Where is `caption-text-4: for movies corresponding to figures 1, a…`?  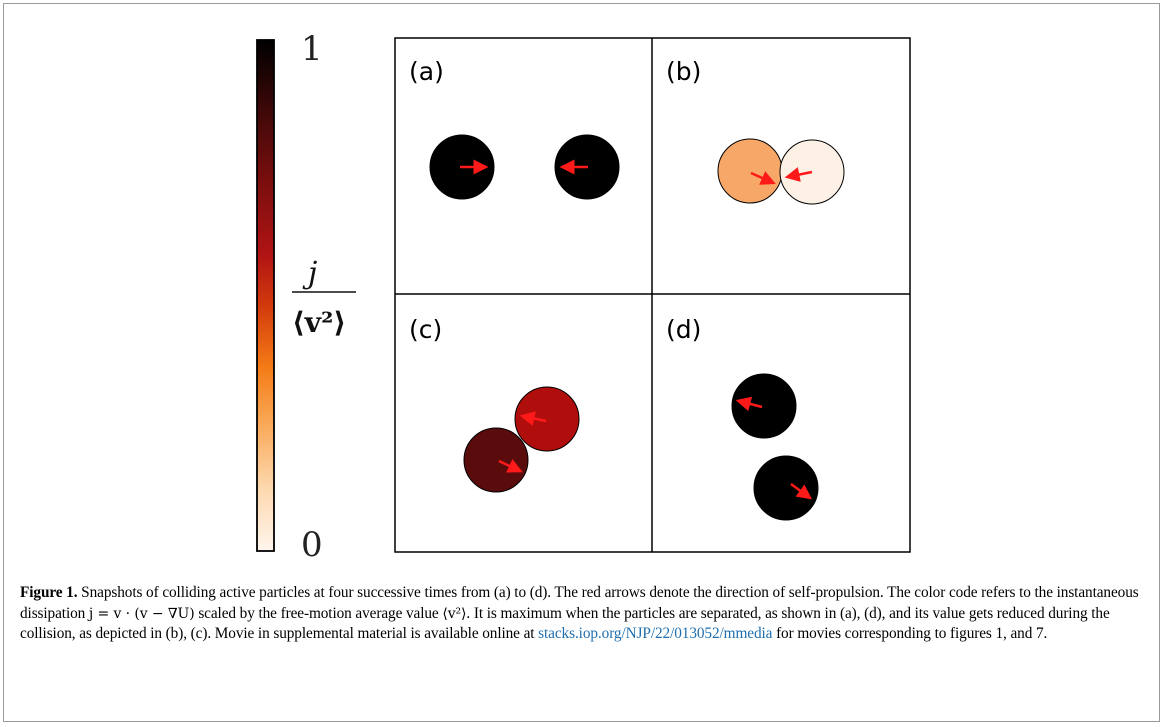
caption-text-4: for movies corresponding to figures 1, a… is located at coordinates (910, 633).